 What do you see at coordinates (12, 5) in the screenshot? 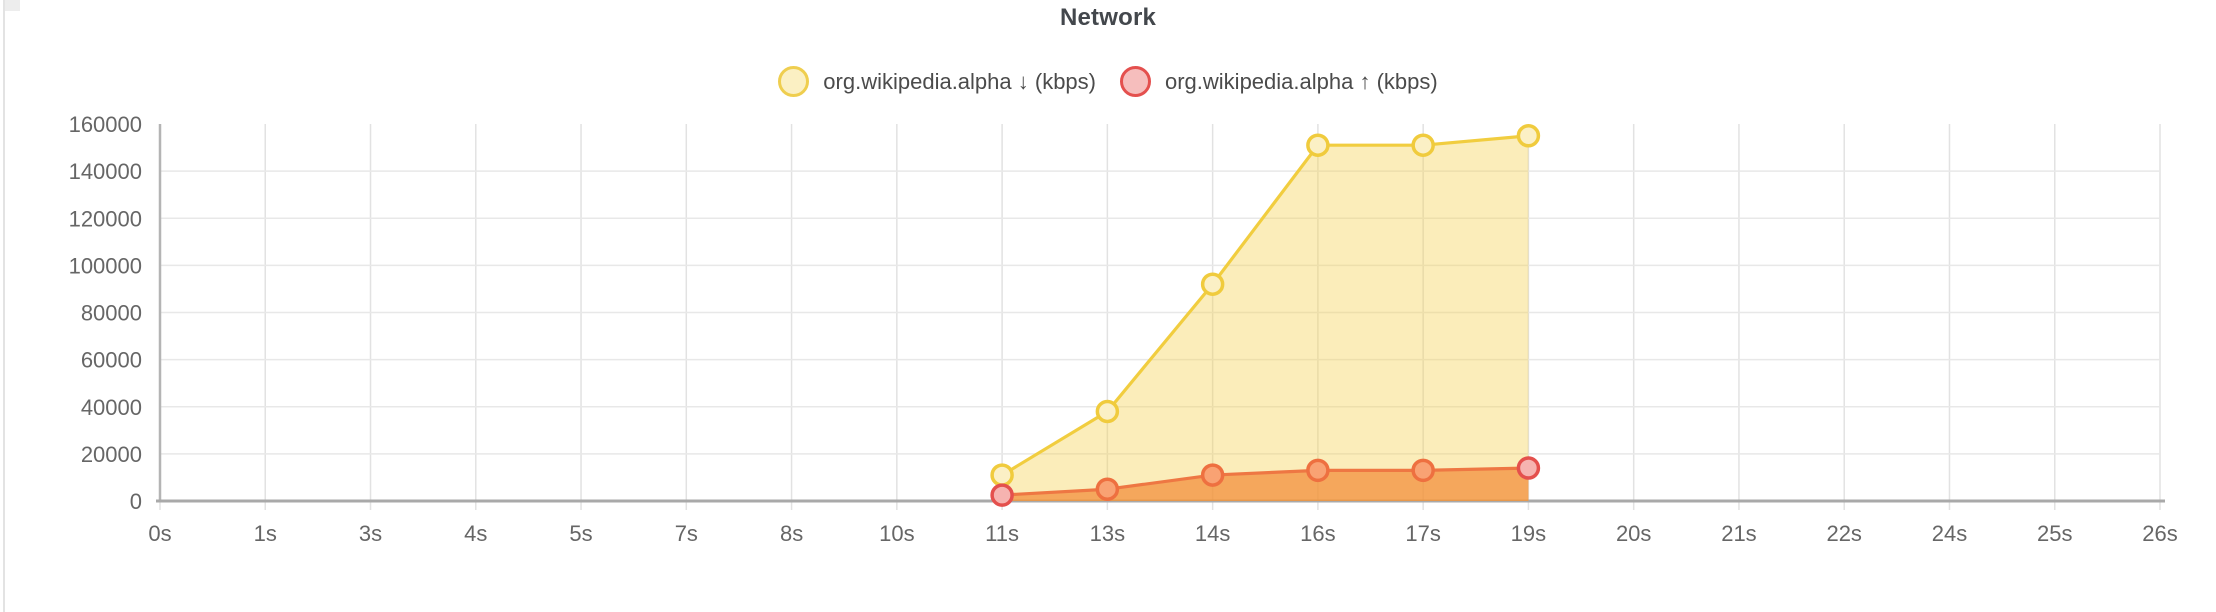
I see `panel-corner-notch` at bounding box center [12, 5].